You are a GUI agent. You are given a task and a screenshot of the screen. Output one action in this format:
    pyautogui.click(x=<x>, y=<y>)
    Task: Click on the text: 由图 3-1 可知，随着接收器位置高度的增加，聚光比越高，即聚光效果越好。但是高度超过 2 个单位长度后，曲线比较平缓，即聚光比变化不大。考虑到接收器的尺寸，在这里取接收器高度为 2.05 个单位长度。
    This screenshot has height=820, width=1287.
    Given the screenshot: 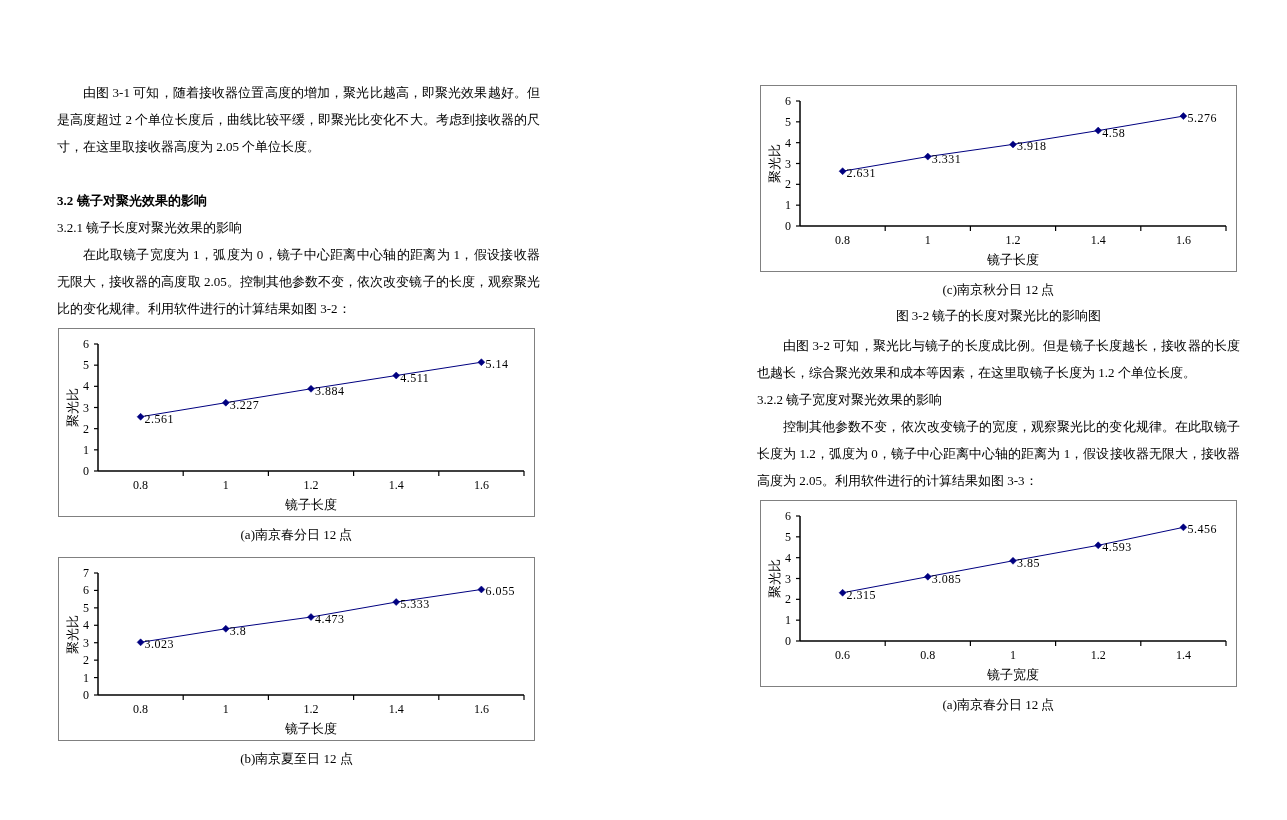 What is the action you would take?
    pyautogui.click(x=298, y=120)
    